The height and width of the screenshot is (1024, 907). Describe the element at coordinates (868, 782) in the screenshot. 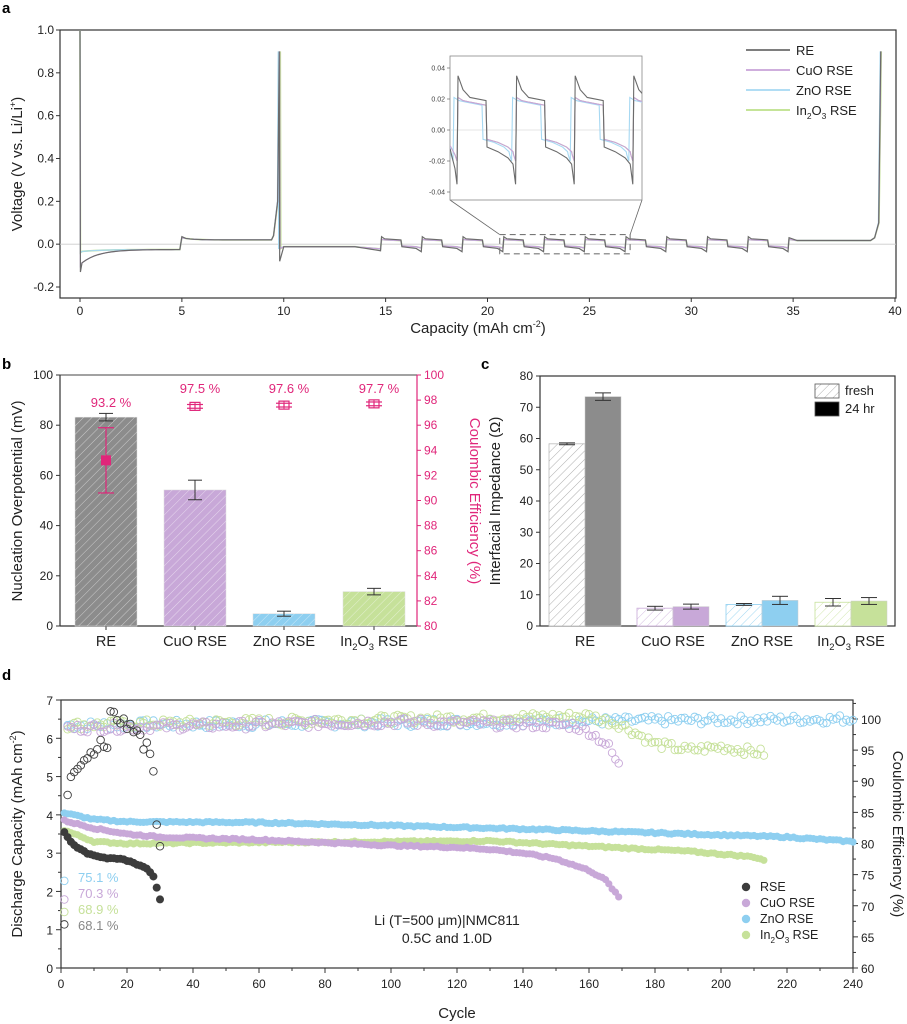

I see `y2-tick-label: 90` at that location.